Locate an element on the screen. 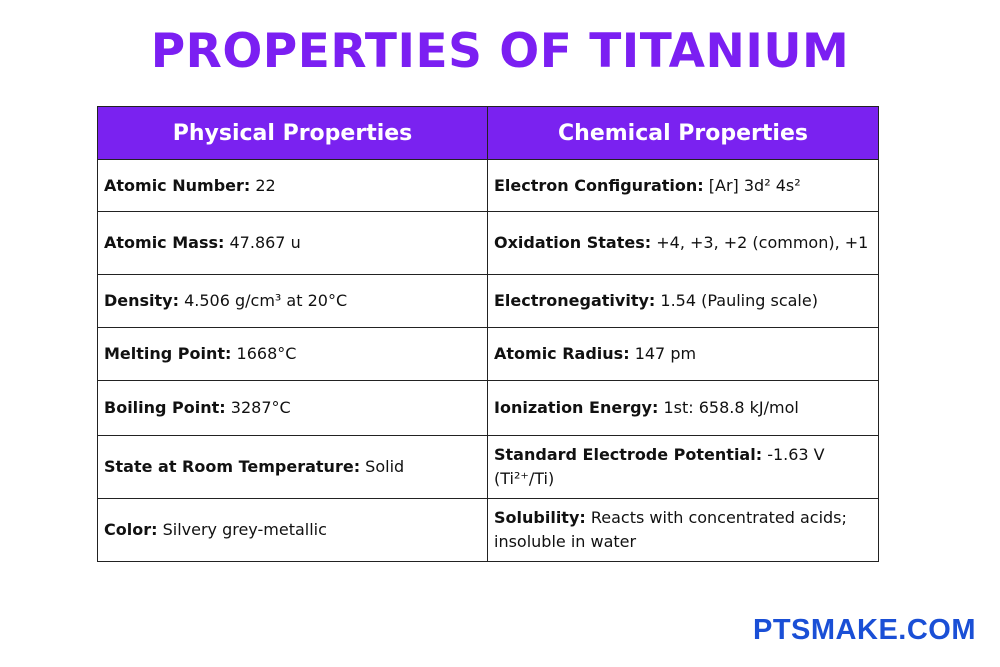 Image resolution: width=1000 pixels, height=667 pixels. chemical-cell-ionization-energy: Ionization Energy: 1st: 658.8 kJ/mol is located at coordinates (683, 408).